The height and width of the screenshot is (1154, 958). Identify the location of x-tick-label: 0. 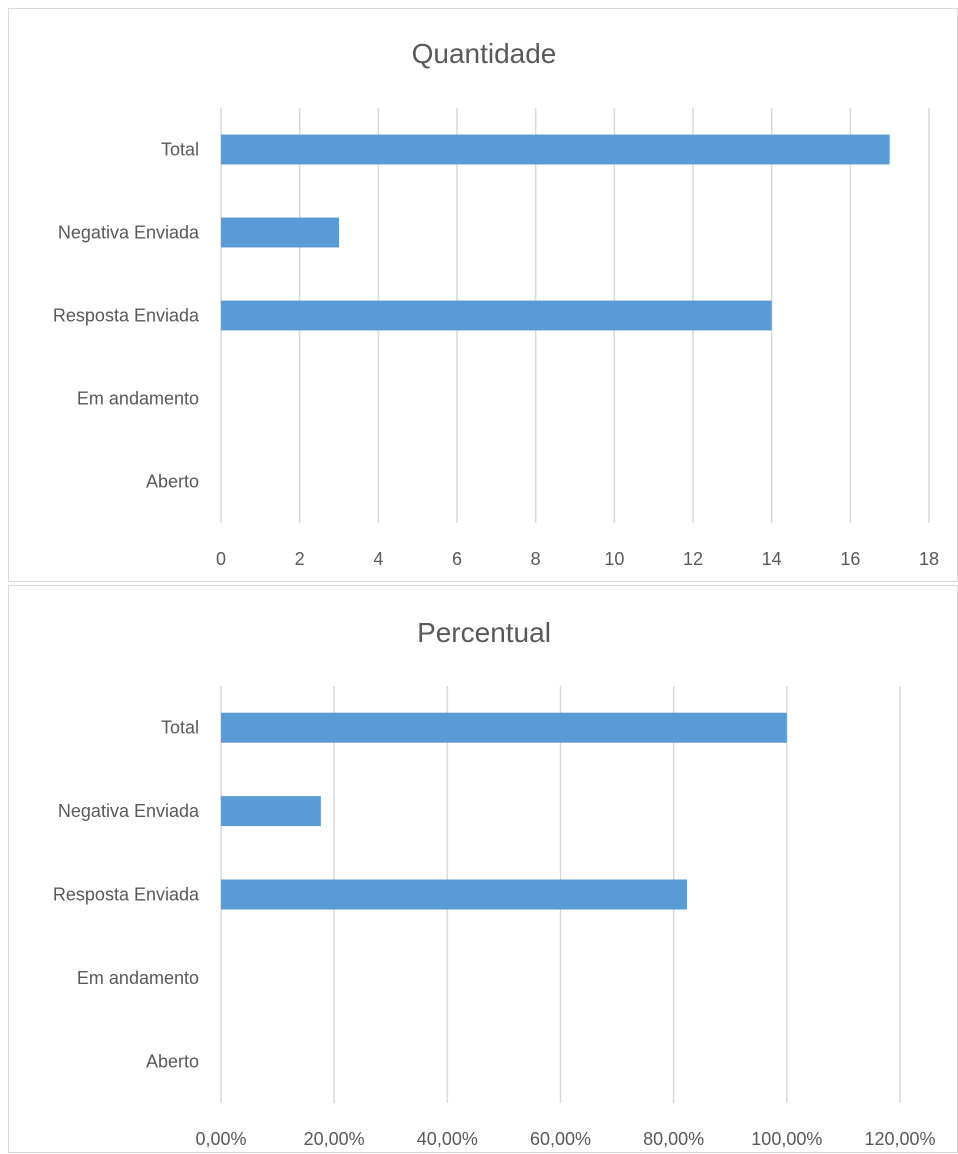
(221, 559).